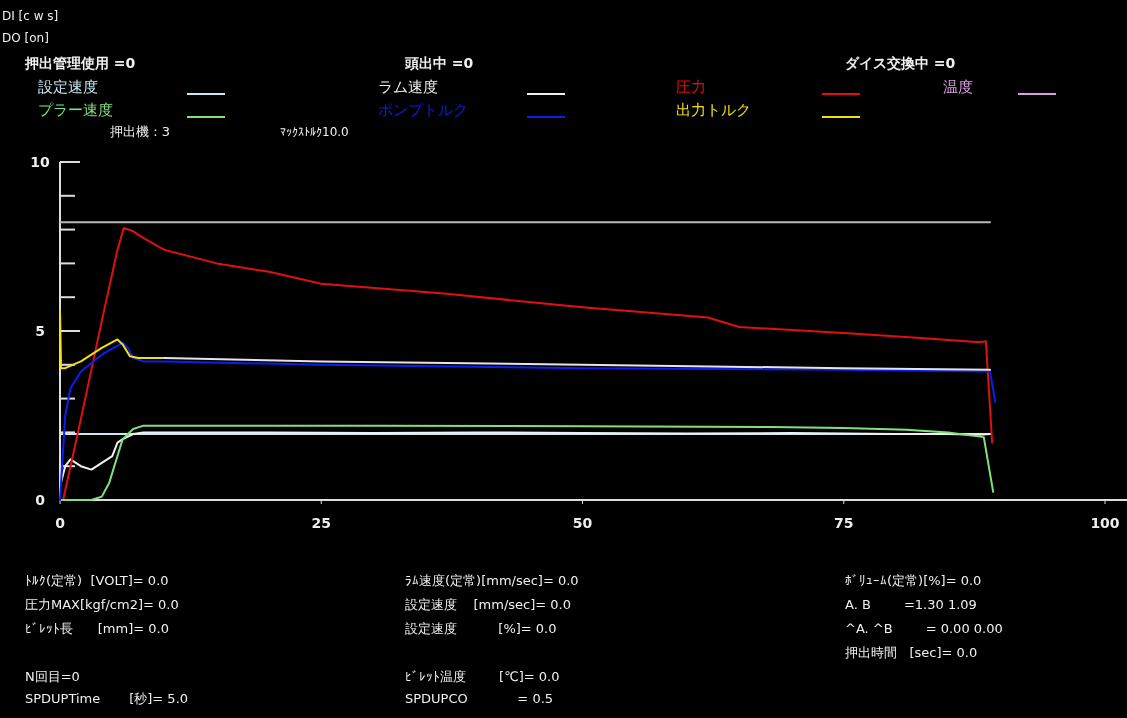  I want to click on text: N回目=0, so click(52, 676).